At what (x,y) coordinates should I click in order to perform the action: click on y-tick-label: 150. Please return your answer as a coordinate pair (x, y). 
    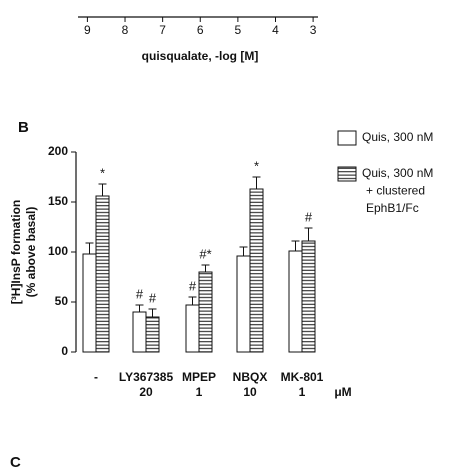
    Looking at the image, I should click on (58, 201).